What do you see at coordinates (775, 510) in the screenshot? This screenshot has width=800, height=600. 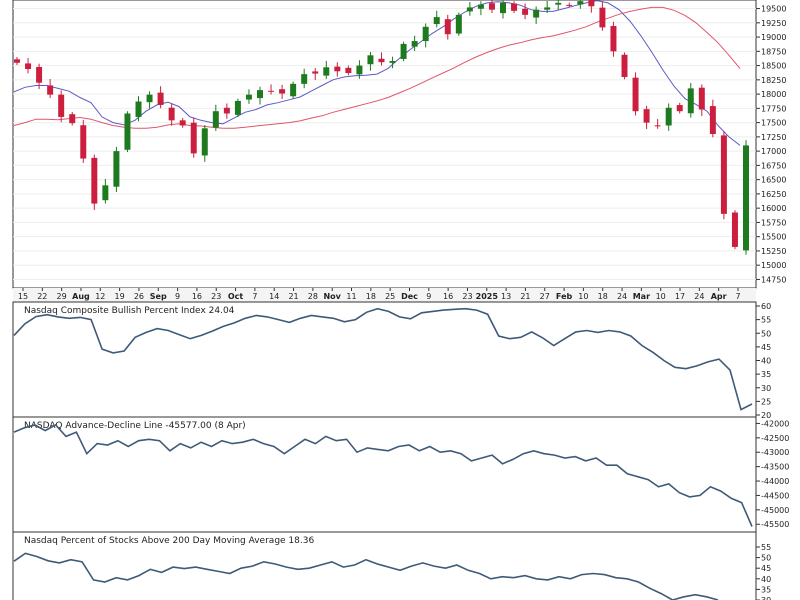 I see `indicator-tick-label: -45000` at bounding box center [775, 510].